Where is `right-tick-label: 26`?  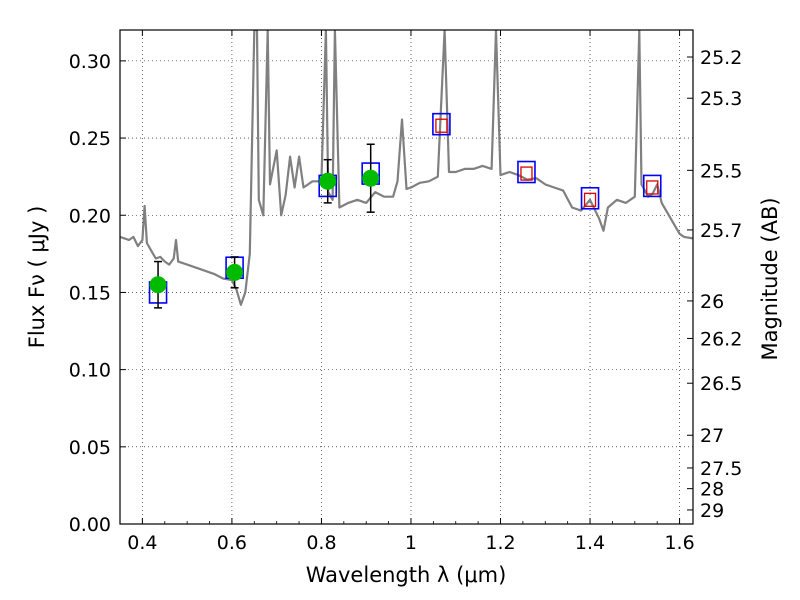 right-tick-label: 26 is located at coordinates (712, 302).